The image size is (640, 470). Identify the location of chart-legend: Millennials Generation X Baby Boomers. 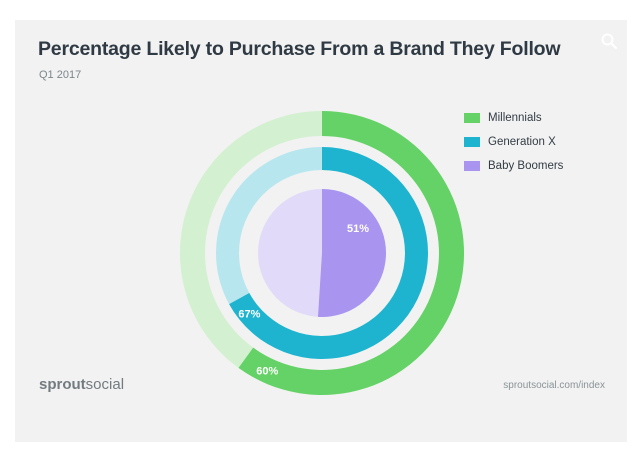
(513, 142).